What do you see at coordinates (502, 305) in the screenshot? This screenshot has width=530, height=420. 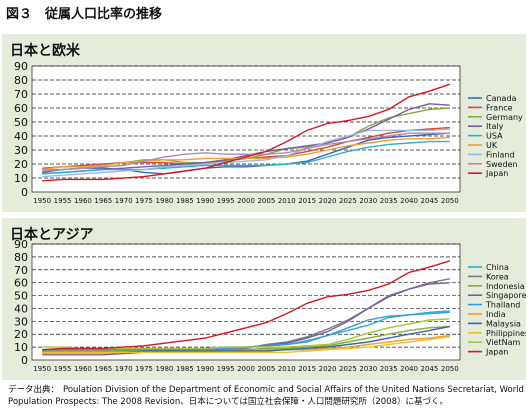 I see `legend-label: Thailand` at bounding box center [502, 305].